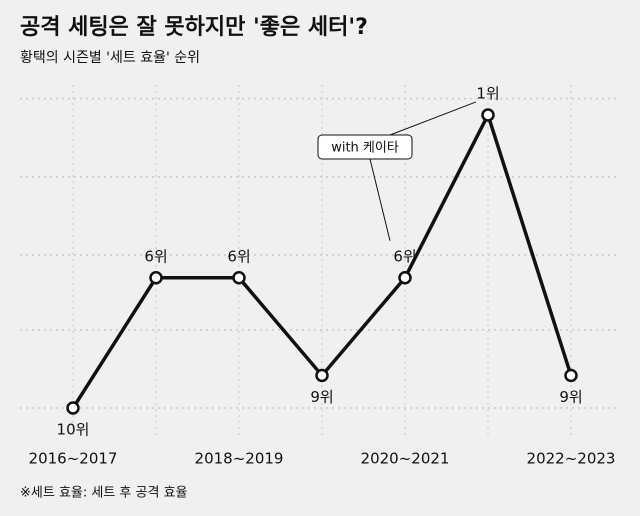 This screenshot has width=640, height=516. I want to click on x-tick-label: 2022~2023, so click(571, 459).